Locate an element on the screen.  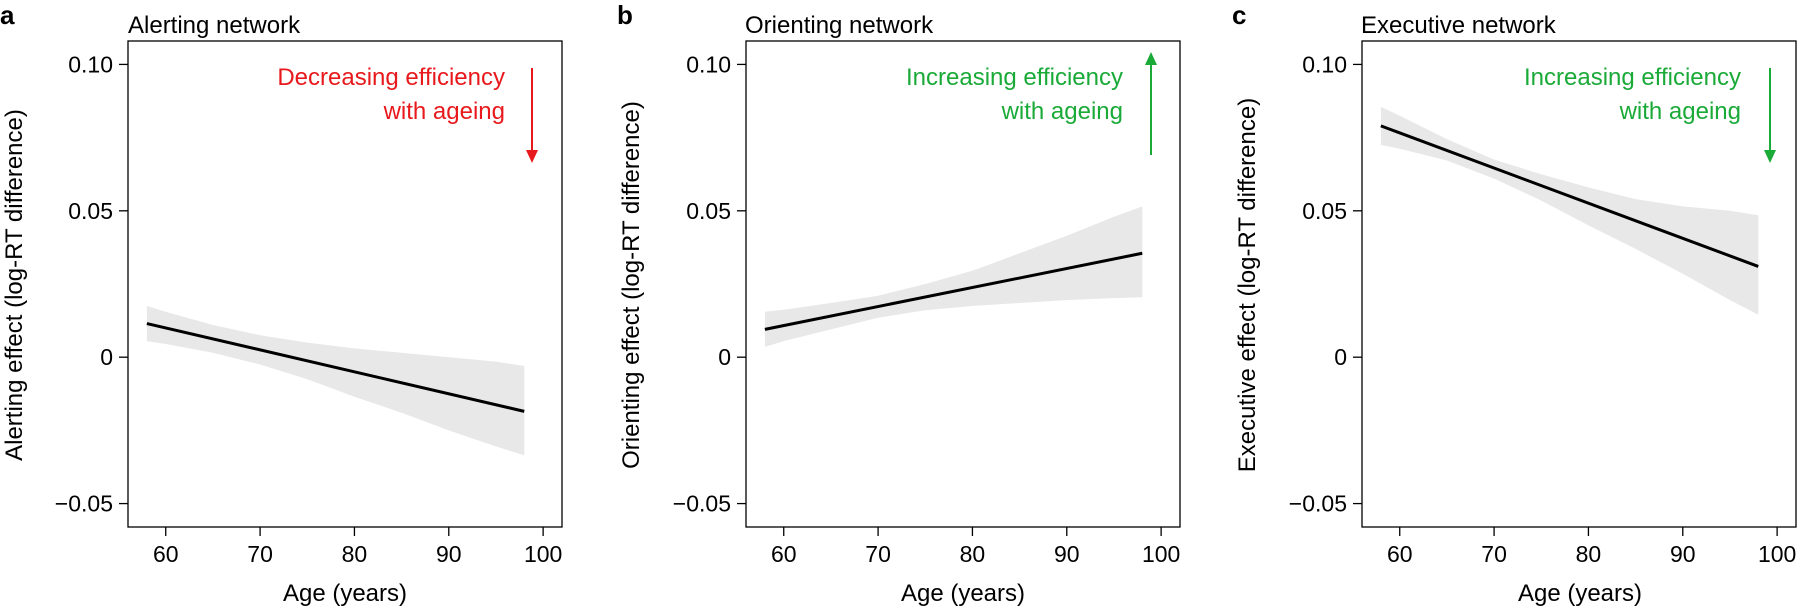
y-axis-label-alerting: Alerting effect (log-RT difference) is located at coordinates (14, 285).